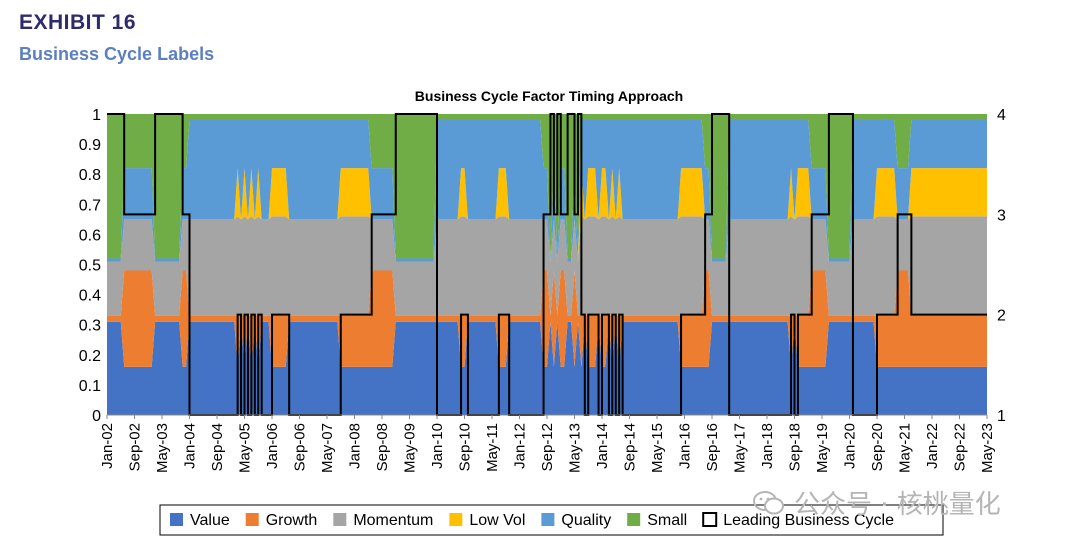 The width and height of the screenshot is (1080, 547). Describe the element at coordinates (602, 446) in the screenshot. I see `x-tick-label: Jan-14` at that location.